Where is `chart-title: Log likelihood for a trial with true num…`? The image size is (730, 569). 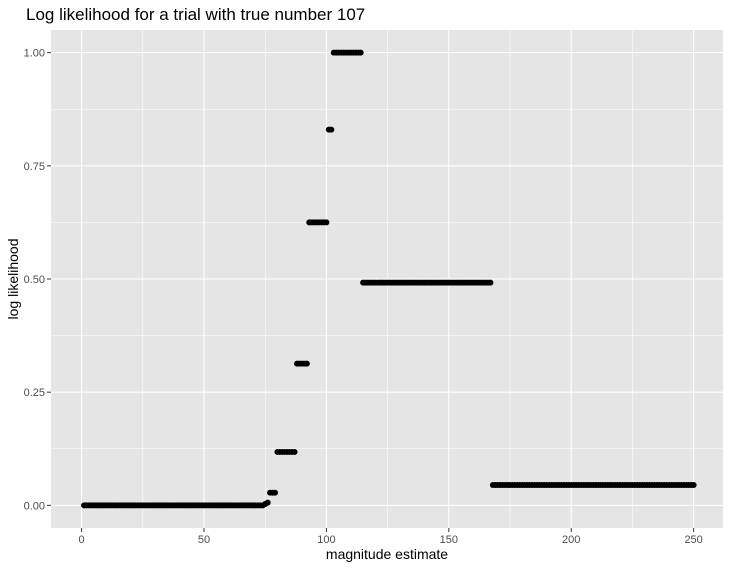 chart-title: Log likelihood for a trial with true num… is located at coordinates (195, 14).